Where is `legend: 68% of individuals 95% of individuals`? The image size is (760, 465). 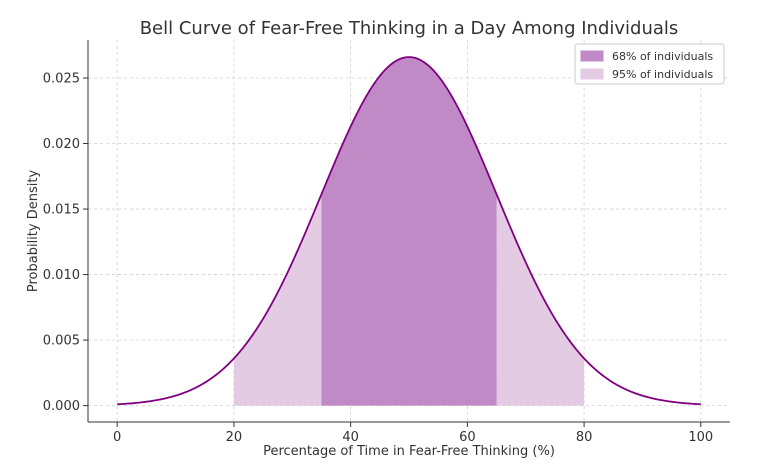
legend: 68% of individuals 95% of individuals is located at coordinates (649, 64).